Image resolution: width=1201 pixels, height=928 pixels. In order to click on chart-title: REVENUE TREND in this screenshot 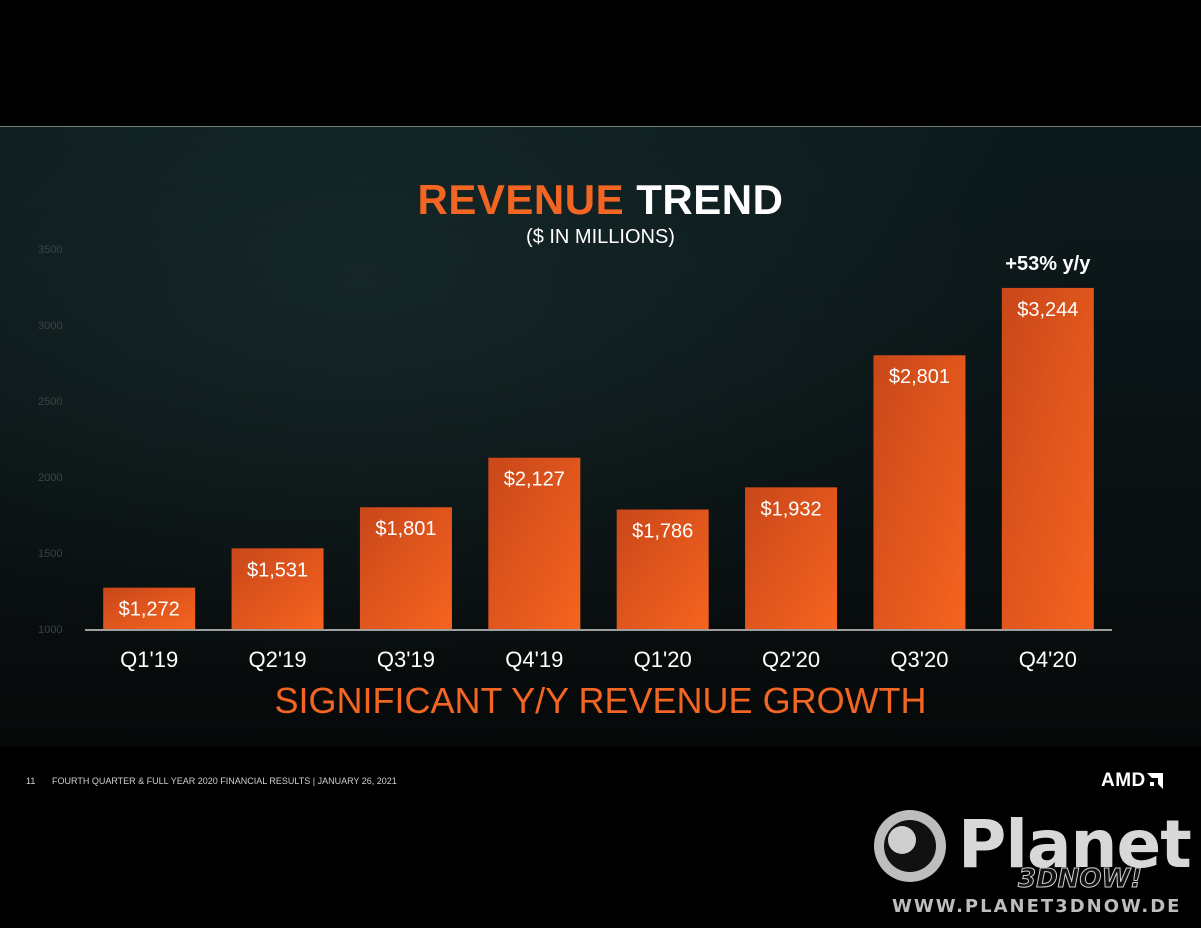, I will do `click(600, 200)`.